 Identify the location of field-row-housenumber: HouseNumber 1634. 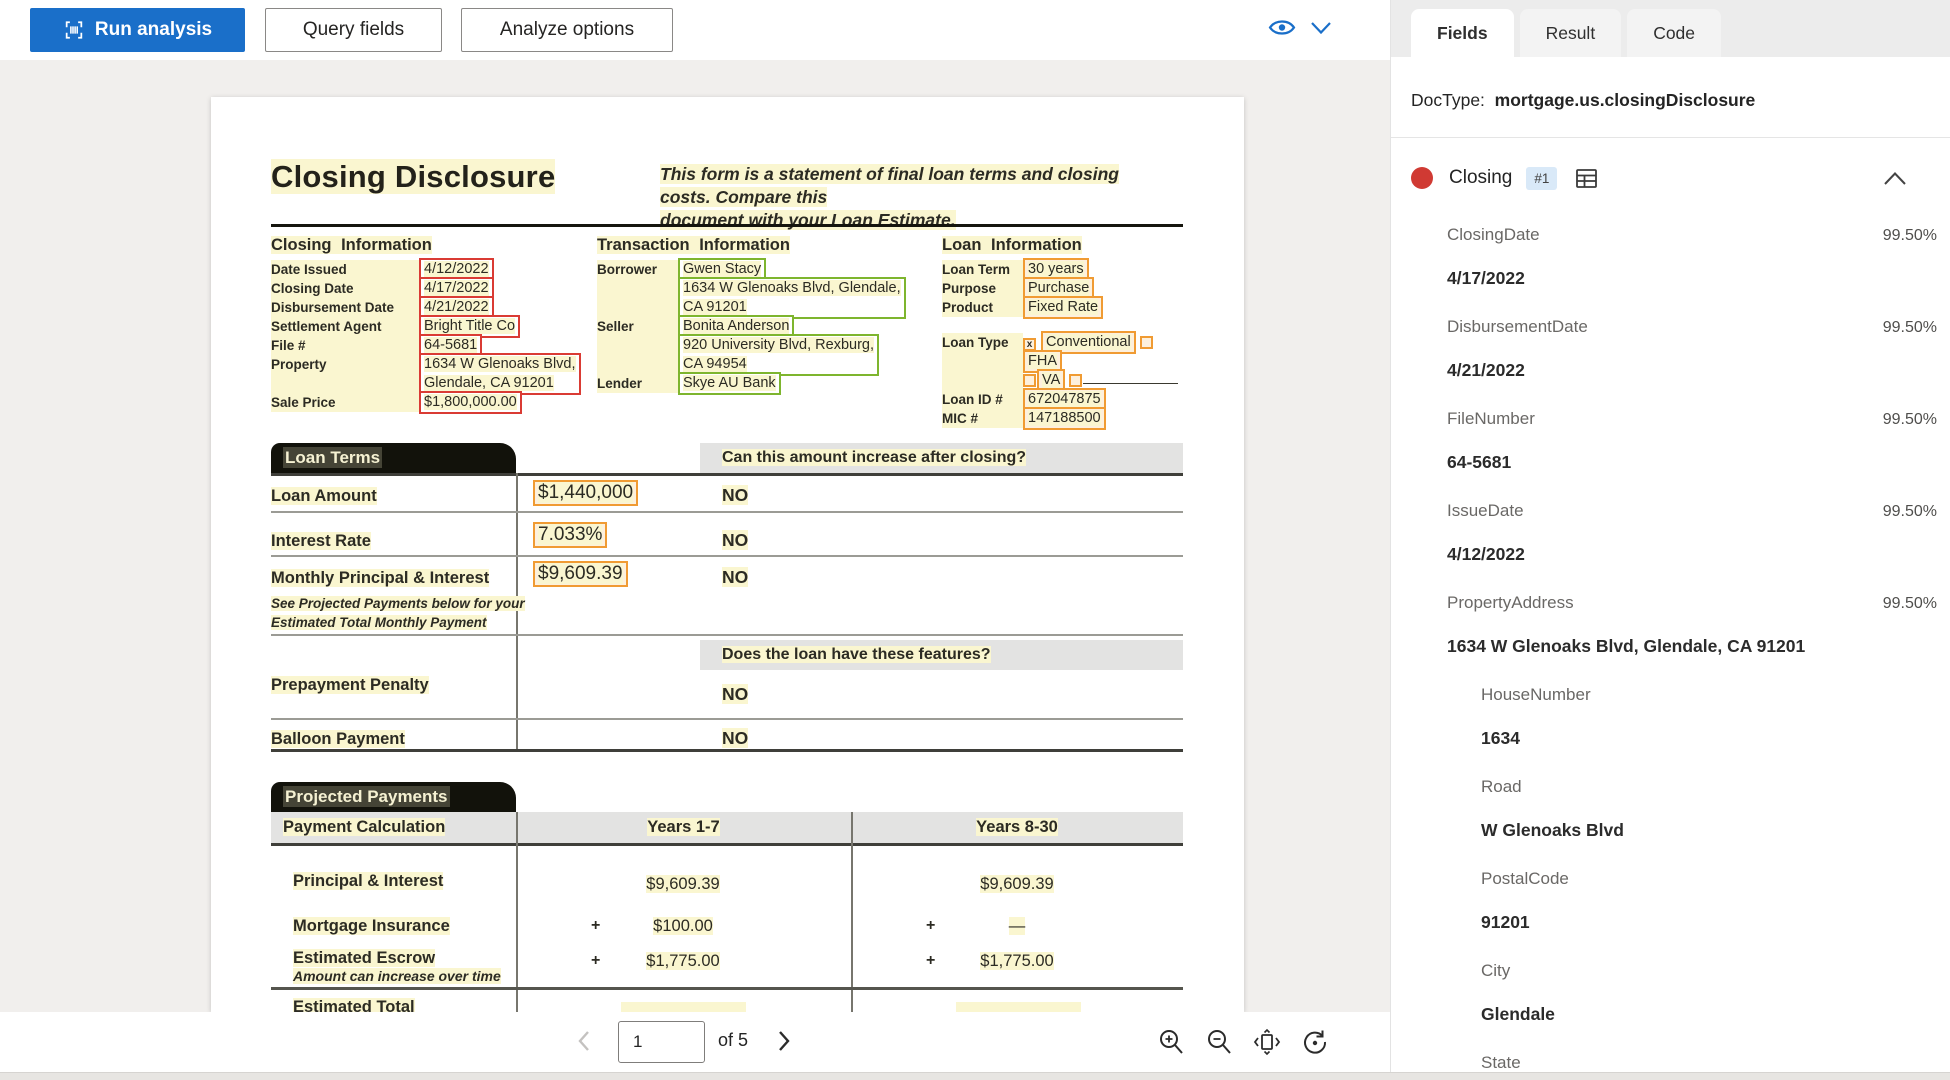
(1536, 716).